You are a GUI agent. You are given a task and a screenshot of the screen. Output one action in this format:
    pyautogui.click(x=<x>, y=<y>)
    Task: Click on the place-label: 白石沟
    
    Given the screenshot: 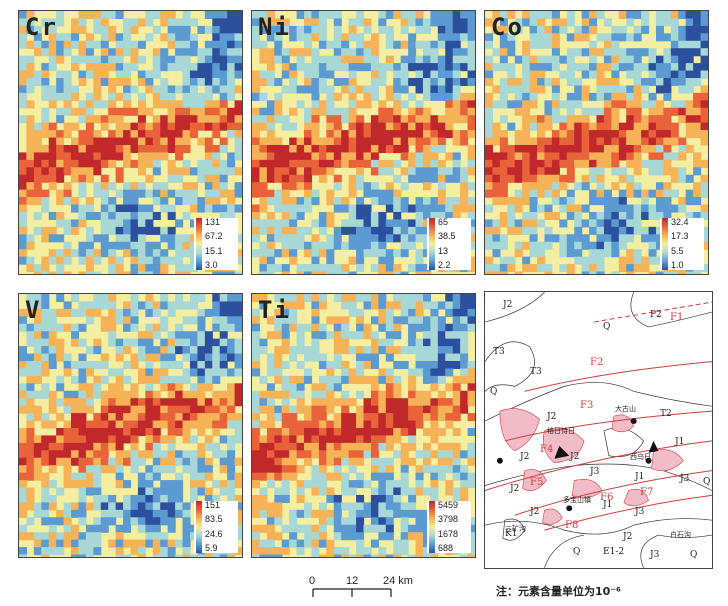 What is the action you would take?
    pyautogui.click(x=680, y=535)
    